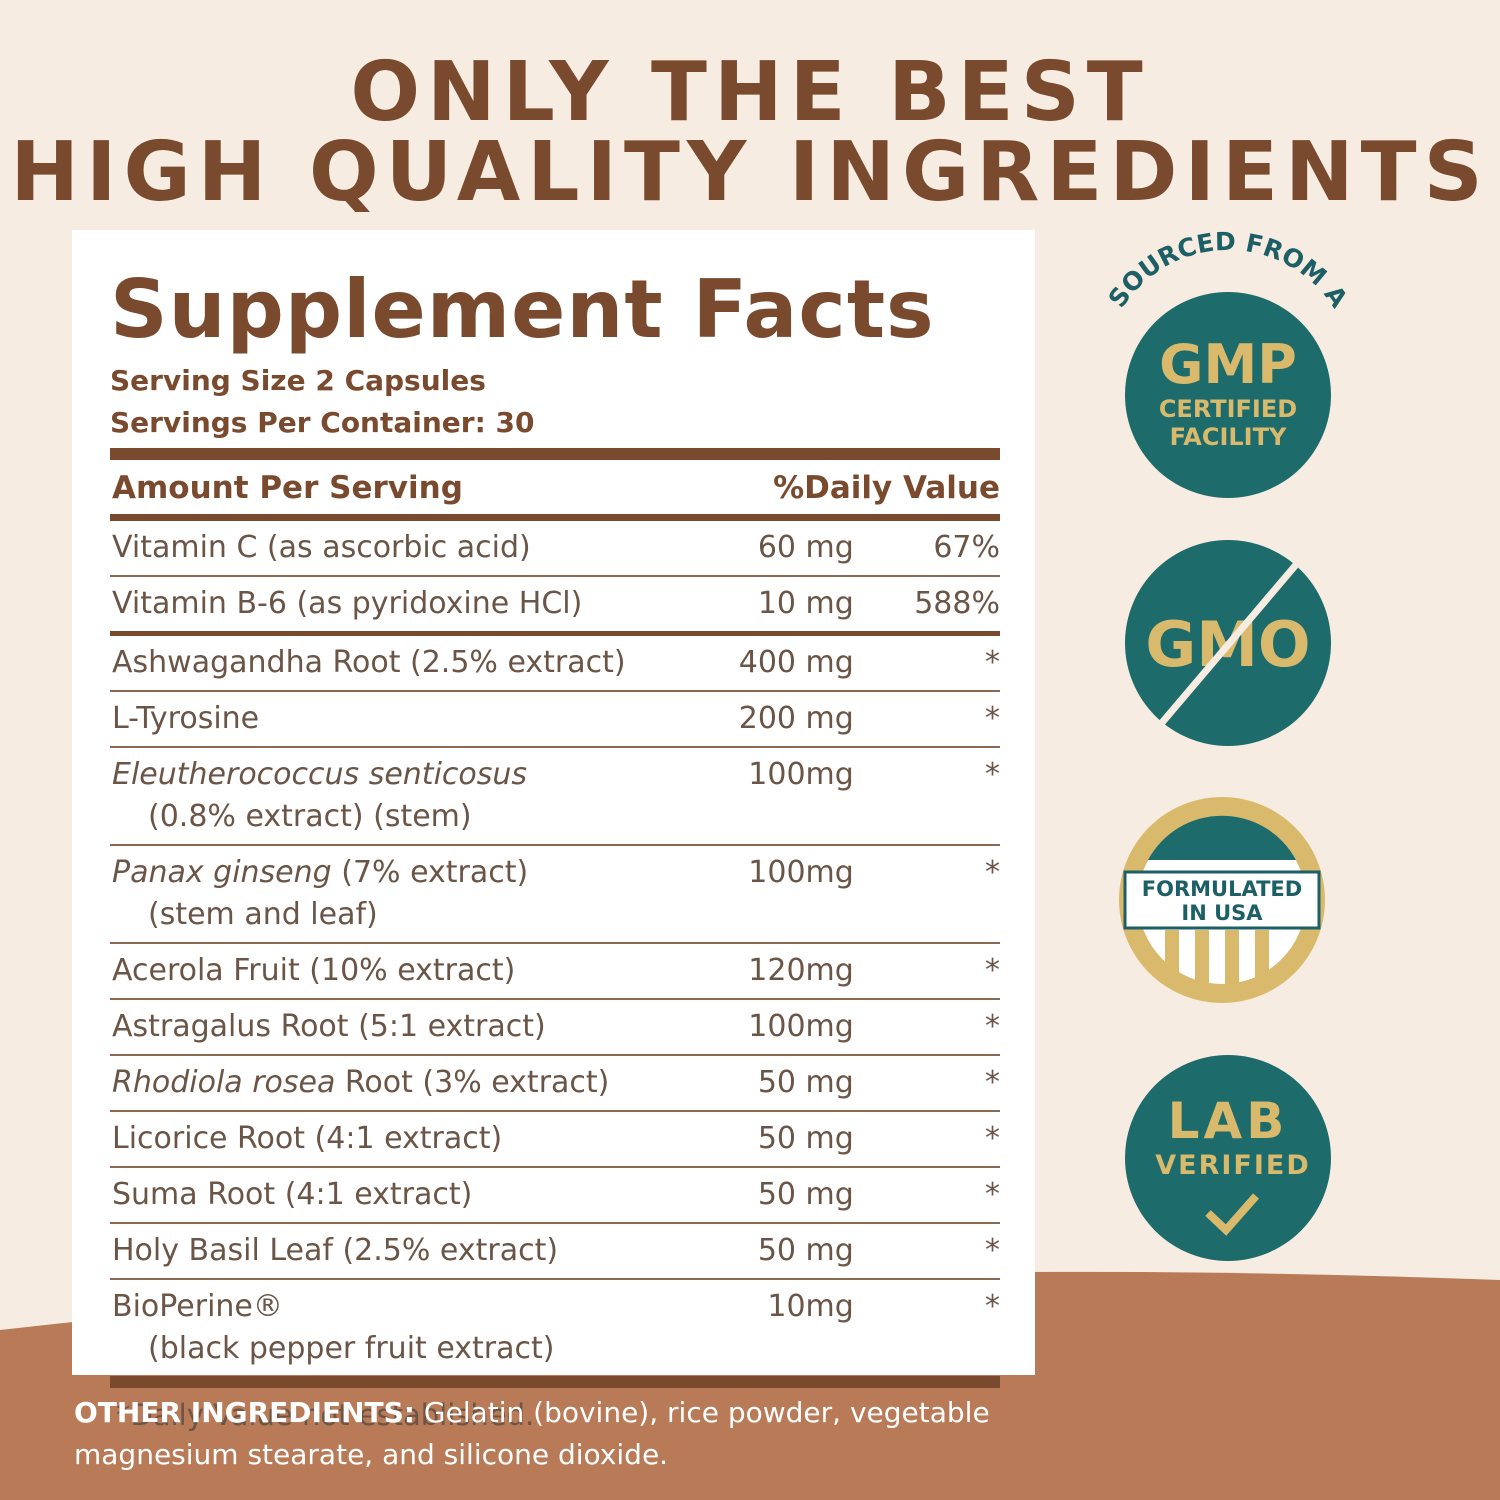  I want to click on other-label: OTHER INGREDIENTS:, so click(244, 1412).